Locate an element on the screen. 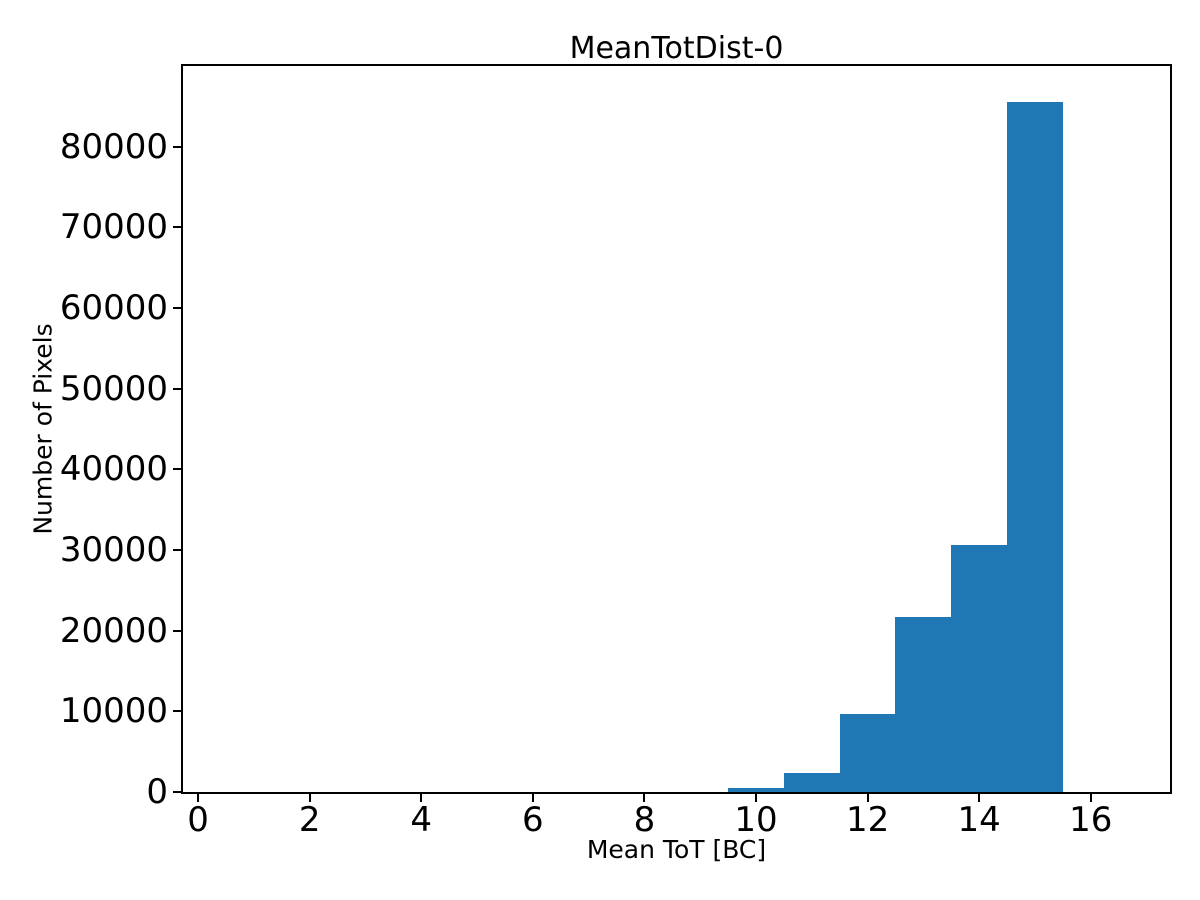 Image resolution: width=1200 pixels, height=900 pixels. y-tick-label: 50000 is located at coordinates (113, 388).